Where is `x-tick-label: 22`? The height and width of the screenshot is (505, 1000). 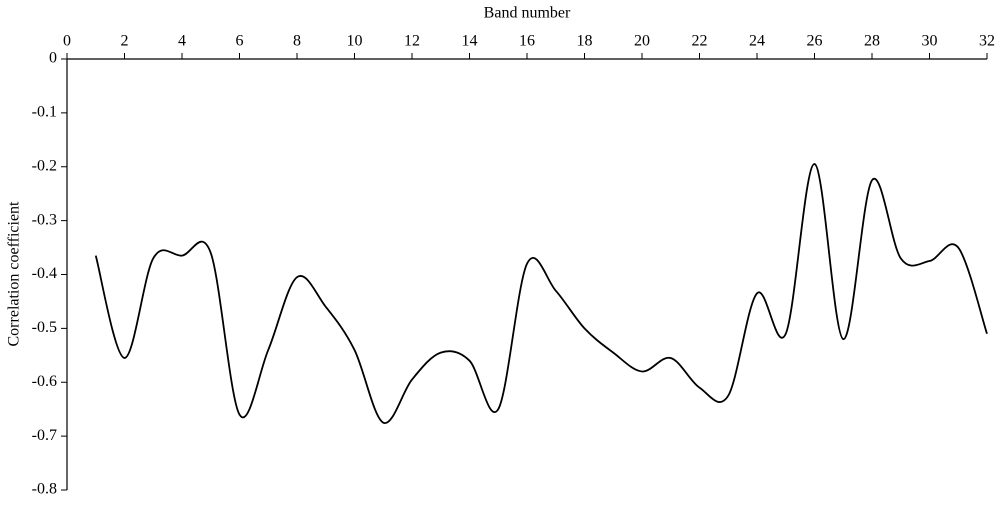
x-tick-label: 22 is located at coordinates (700, 41).